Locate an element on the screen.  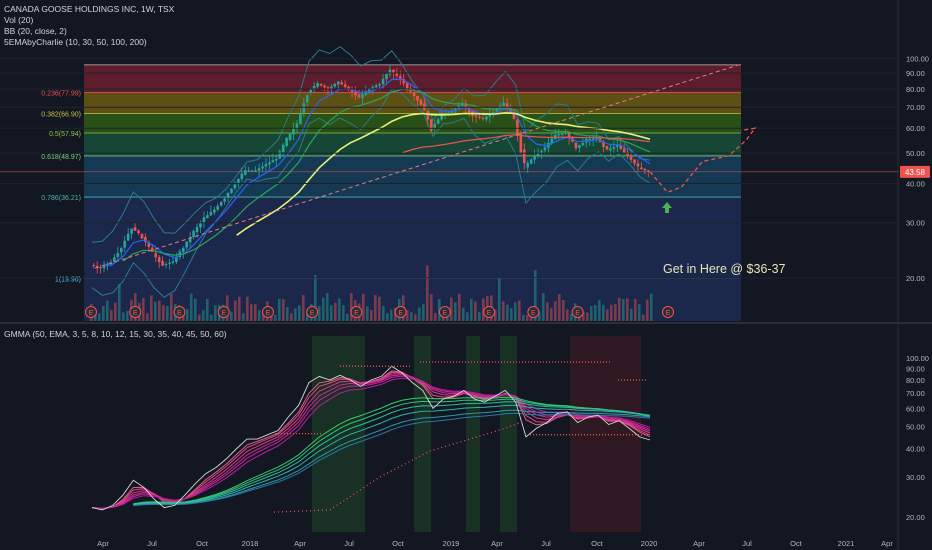
fib-label: 0.236(77.99) is located at coordinates (61, 93).